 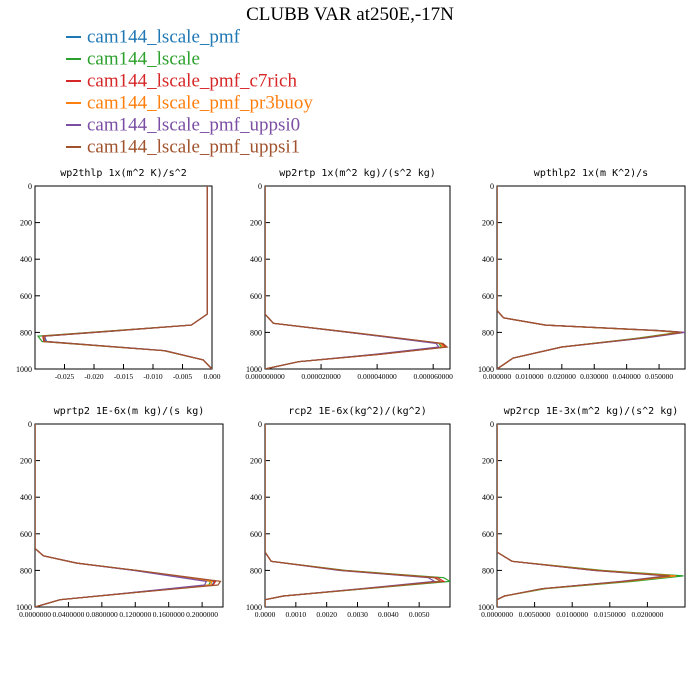 What do you see at coordinates (357, 614) in the screenshot?
I see `x-tick-label: 0.0030` at bounding box center [357, 614].